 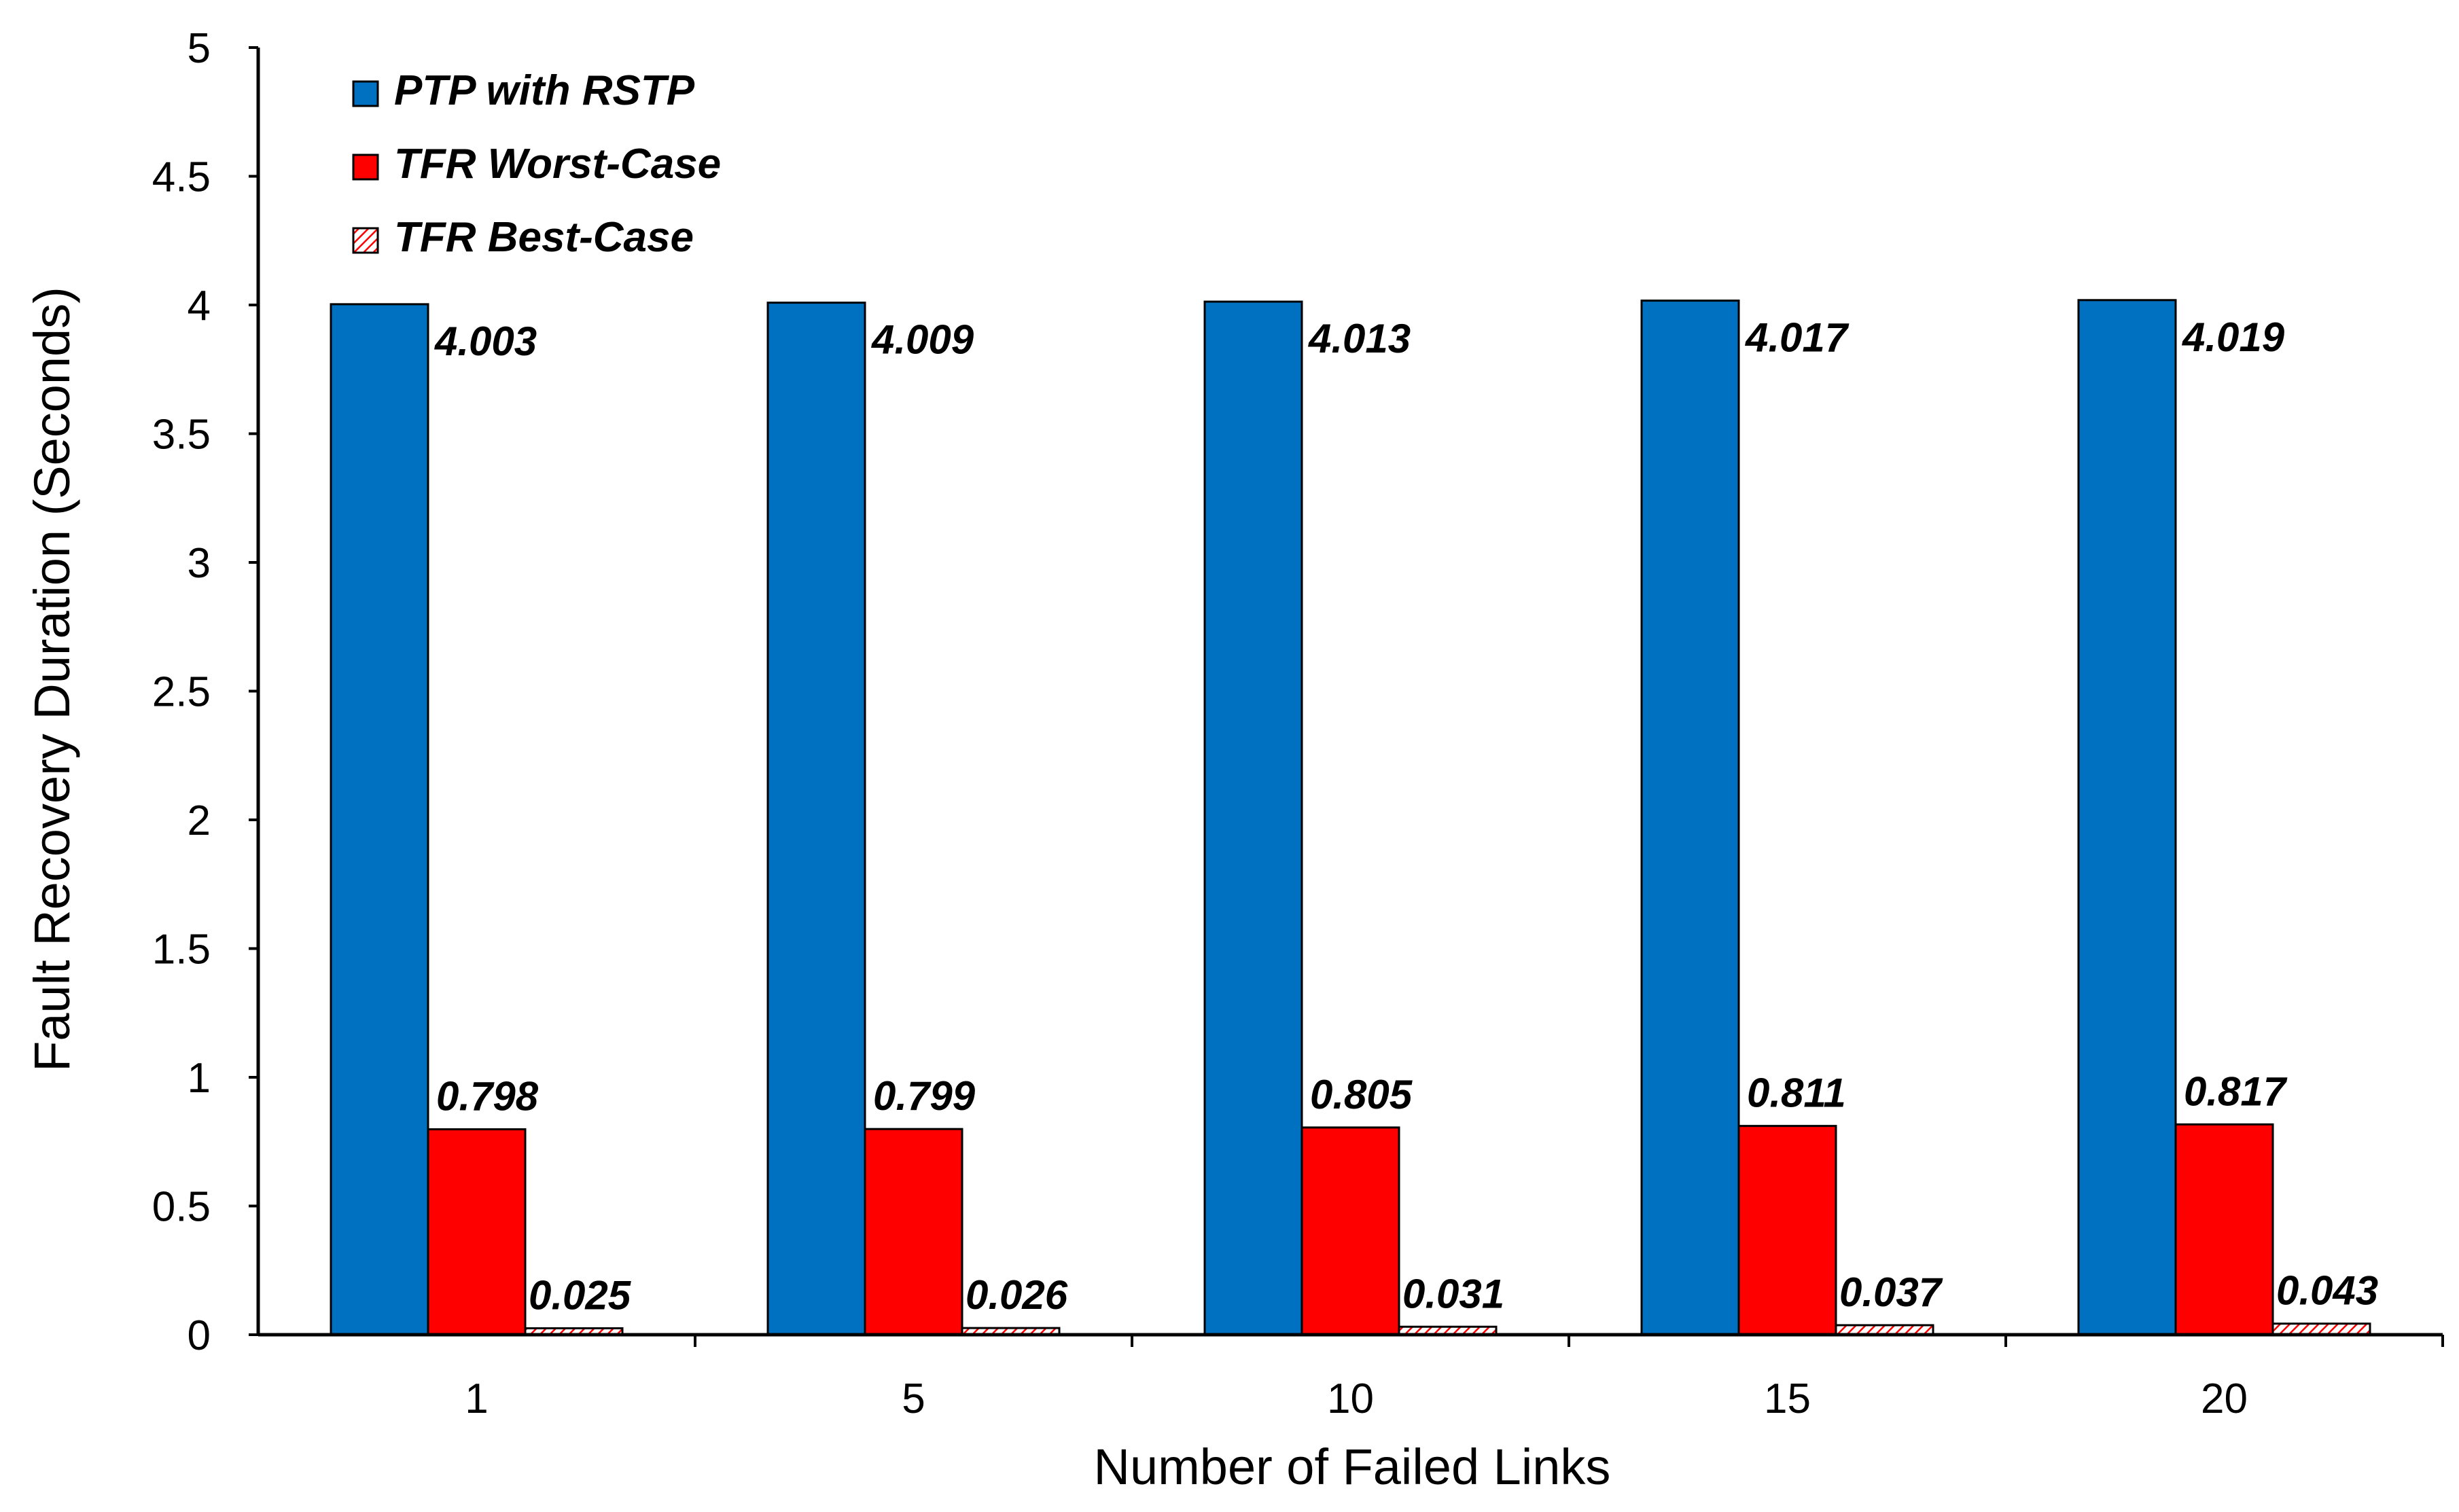 I want to click on data-label-series-2-cat-15: 0.037, so click(x=1891, y=1292).